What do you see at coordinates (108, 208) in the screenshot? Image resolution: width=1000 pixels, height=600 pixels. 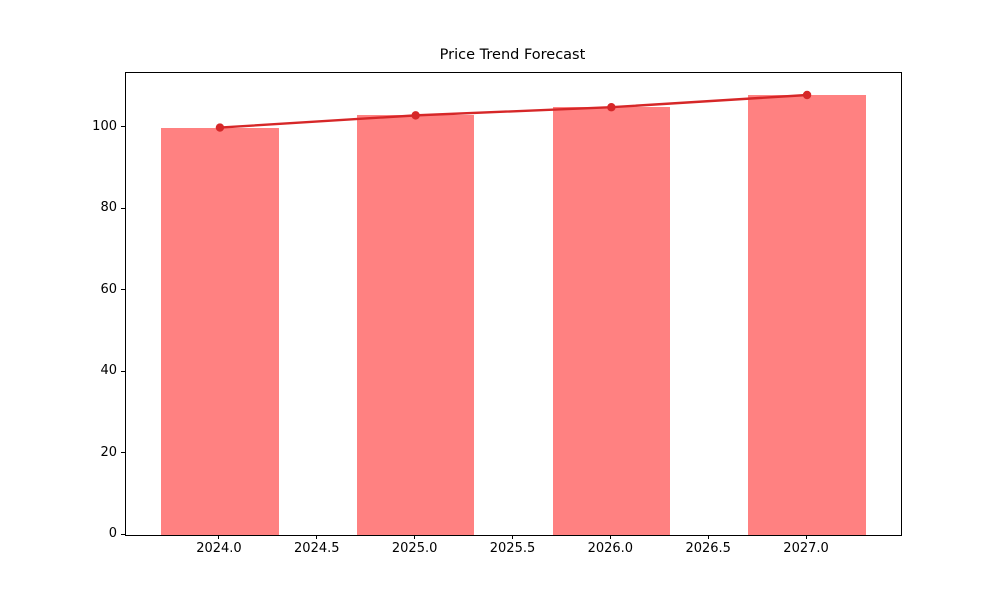 I see `y-tick-label: 80` at bounding box center [108, 208].